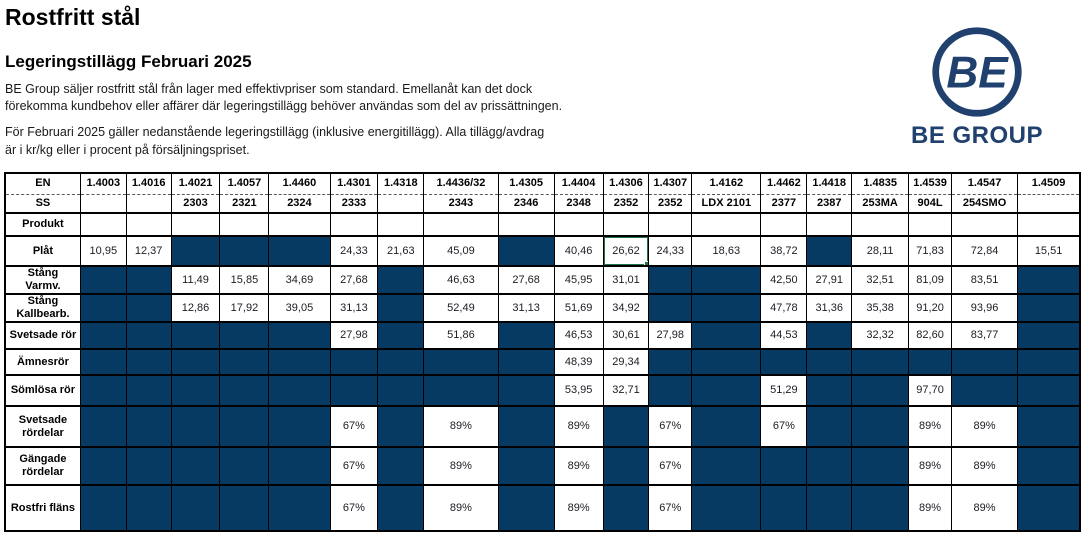  Describe the element at coordinates (244, 204) in the screenshot. I see `column-header-ss: 2321` at that location.